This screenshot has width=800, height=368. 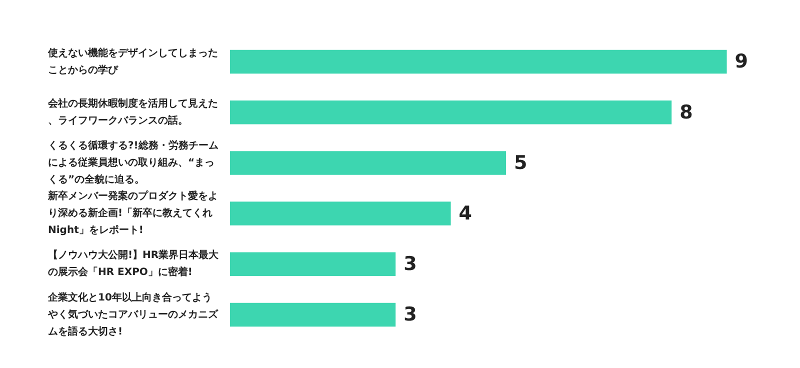 I want to click on data-label: 9, so click(x=741, y=61).